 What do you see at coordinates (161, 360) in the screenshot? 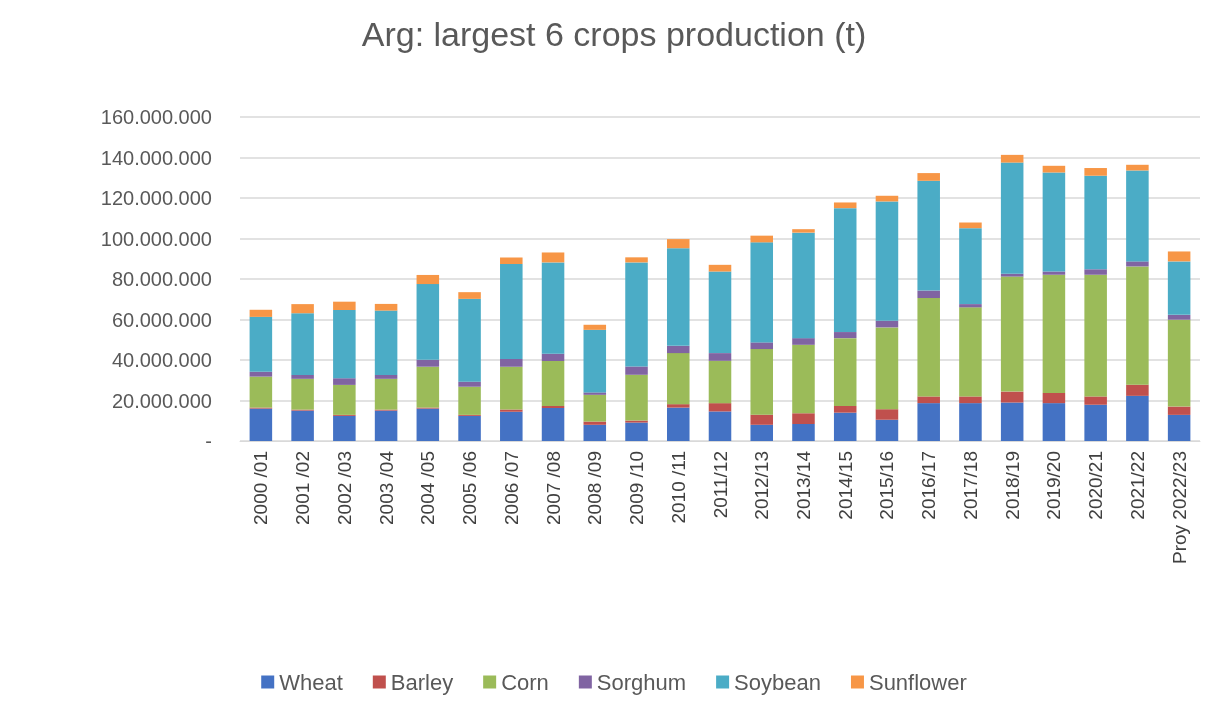
I see `y-tick-label: 40.000.000` at bounding box center [161, 360].